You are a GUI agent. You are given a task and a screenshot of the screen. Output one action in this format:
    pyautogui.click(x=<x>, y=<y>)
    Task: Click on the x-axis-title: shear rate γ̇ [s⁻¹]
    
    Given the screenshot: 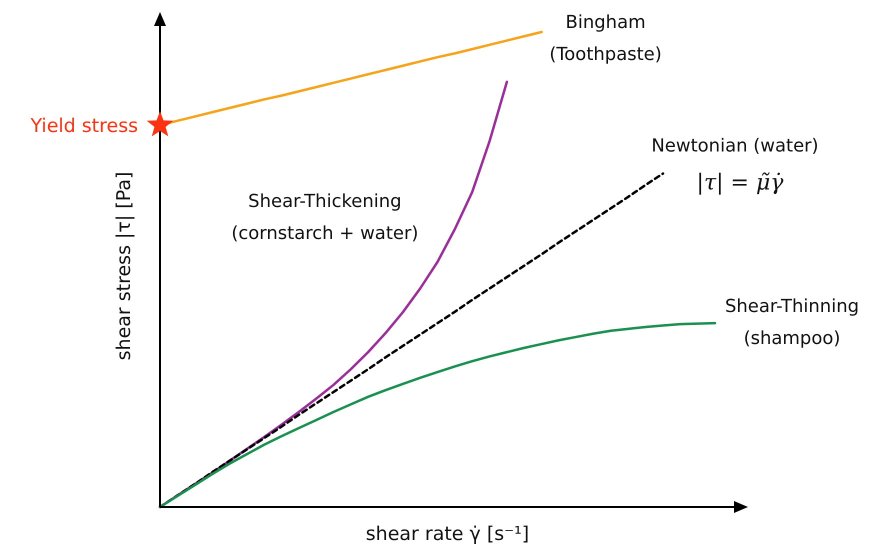 What is the action you would take?
    pyautogui.click(x=448, y=534)
    